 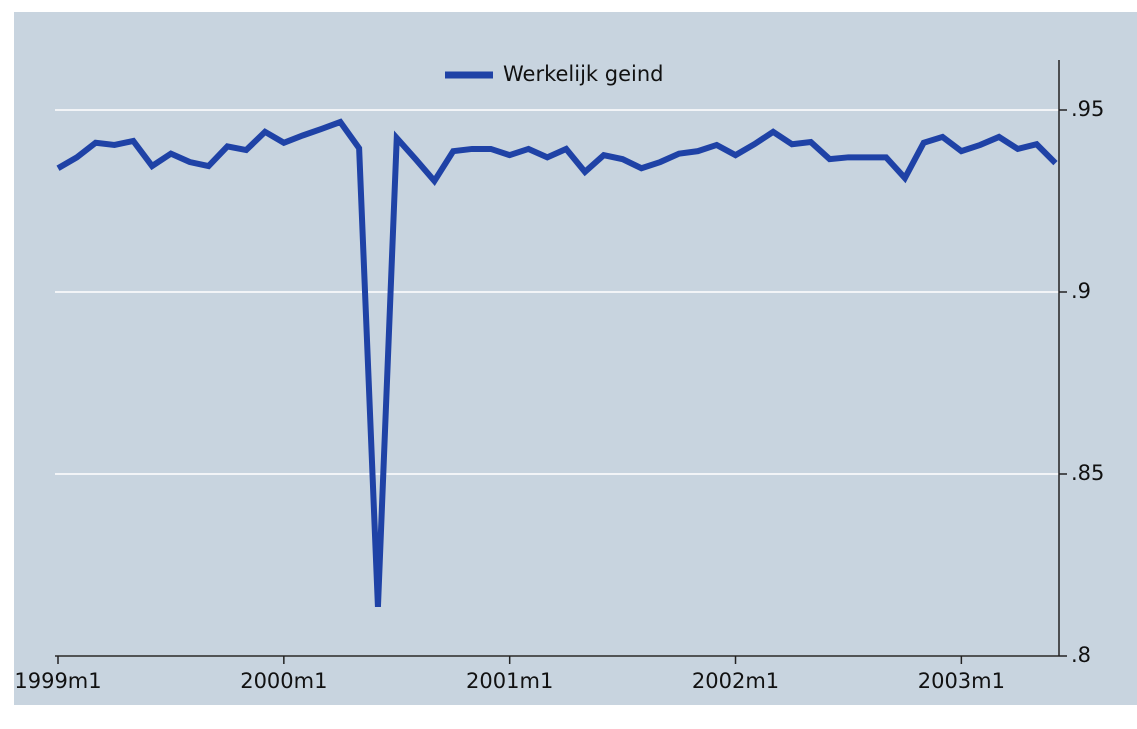 What do you see at coordinates (57, 681) in the screenshot?
I see `x-tick-label: 1999m1` at bounding box center [57, 681].